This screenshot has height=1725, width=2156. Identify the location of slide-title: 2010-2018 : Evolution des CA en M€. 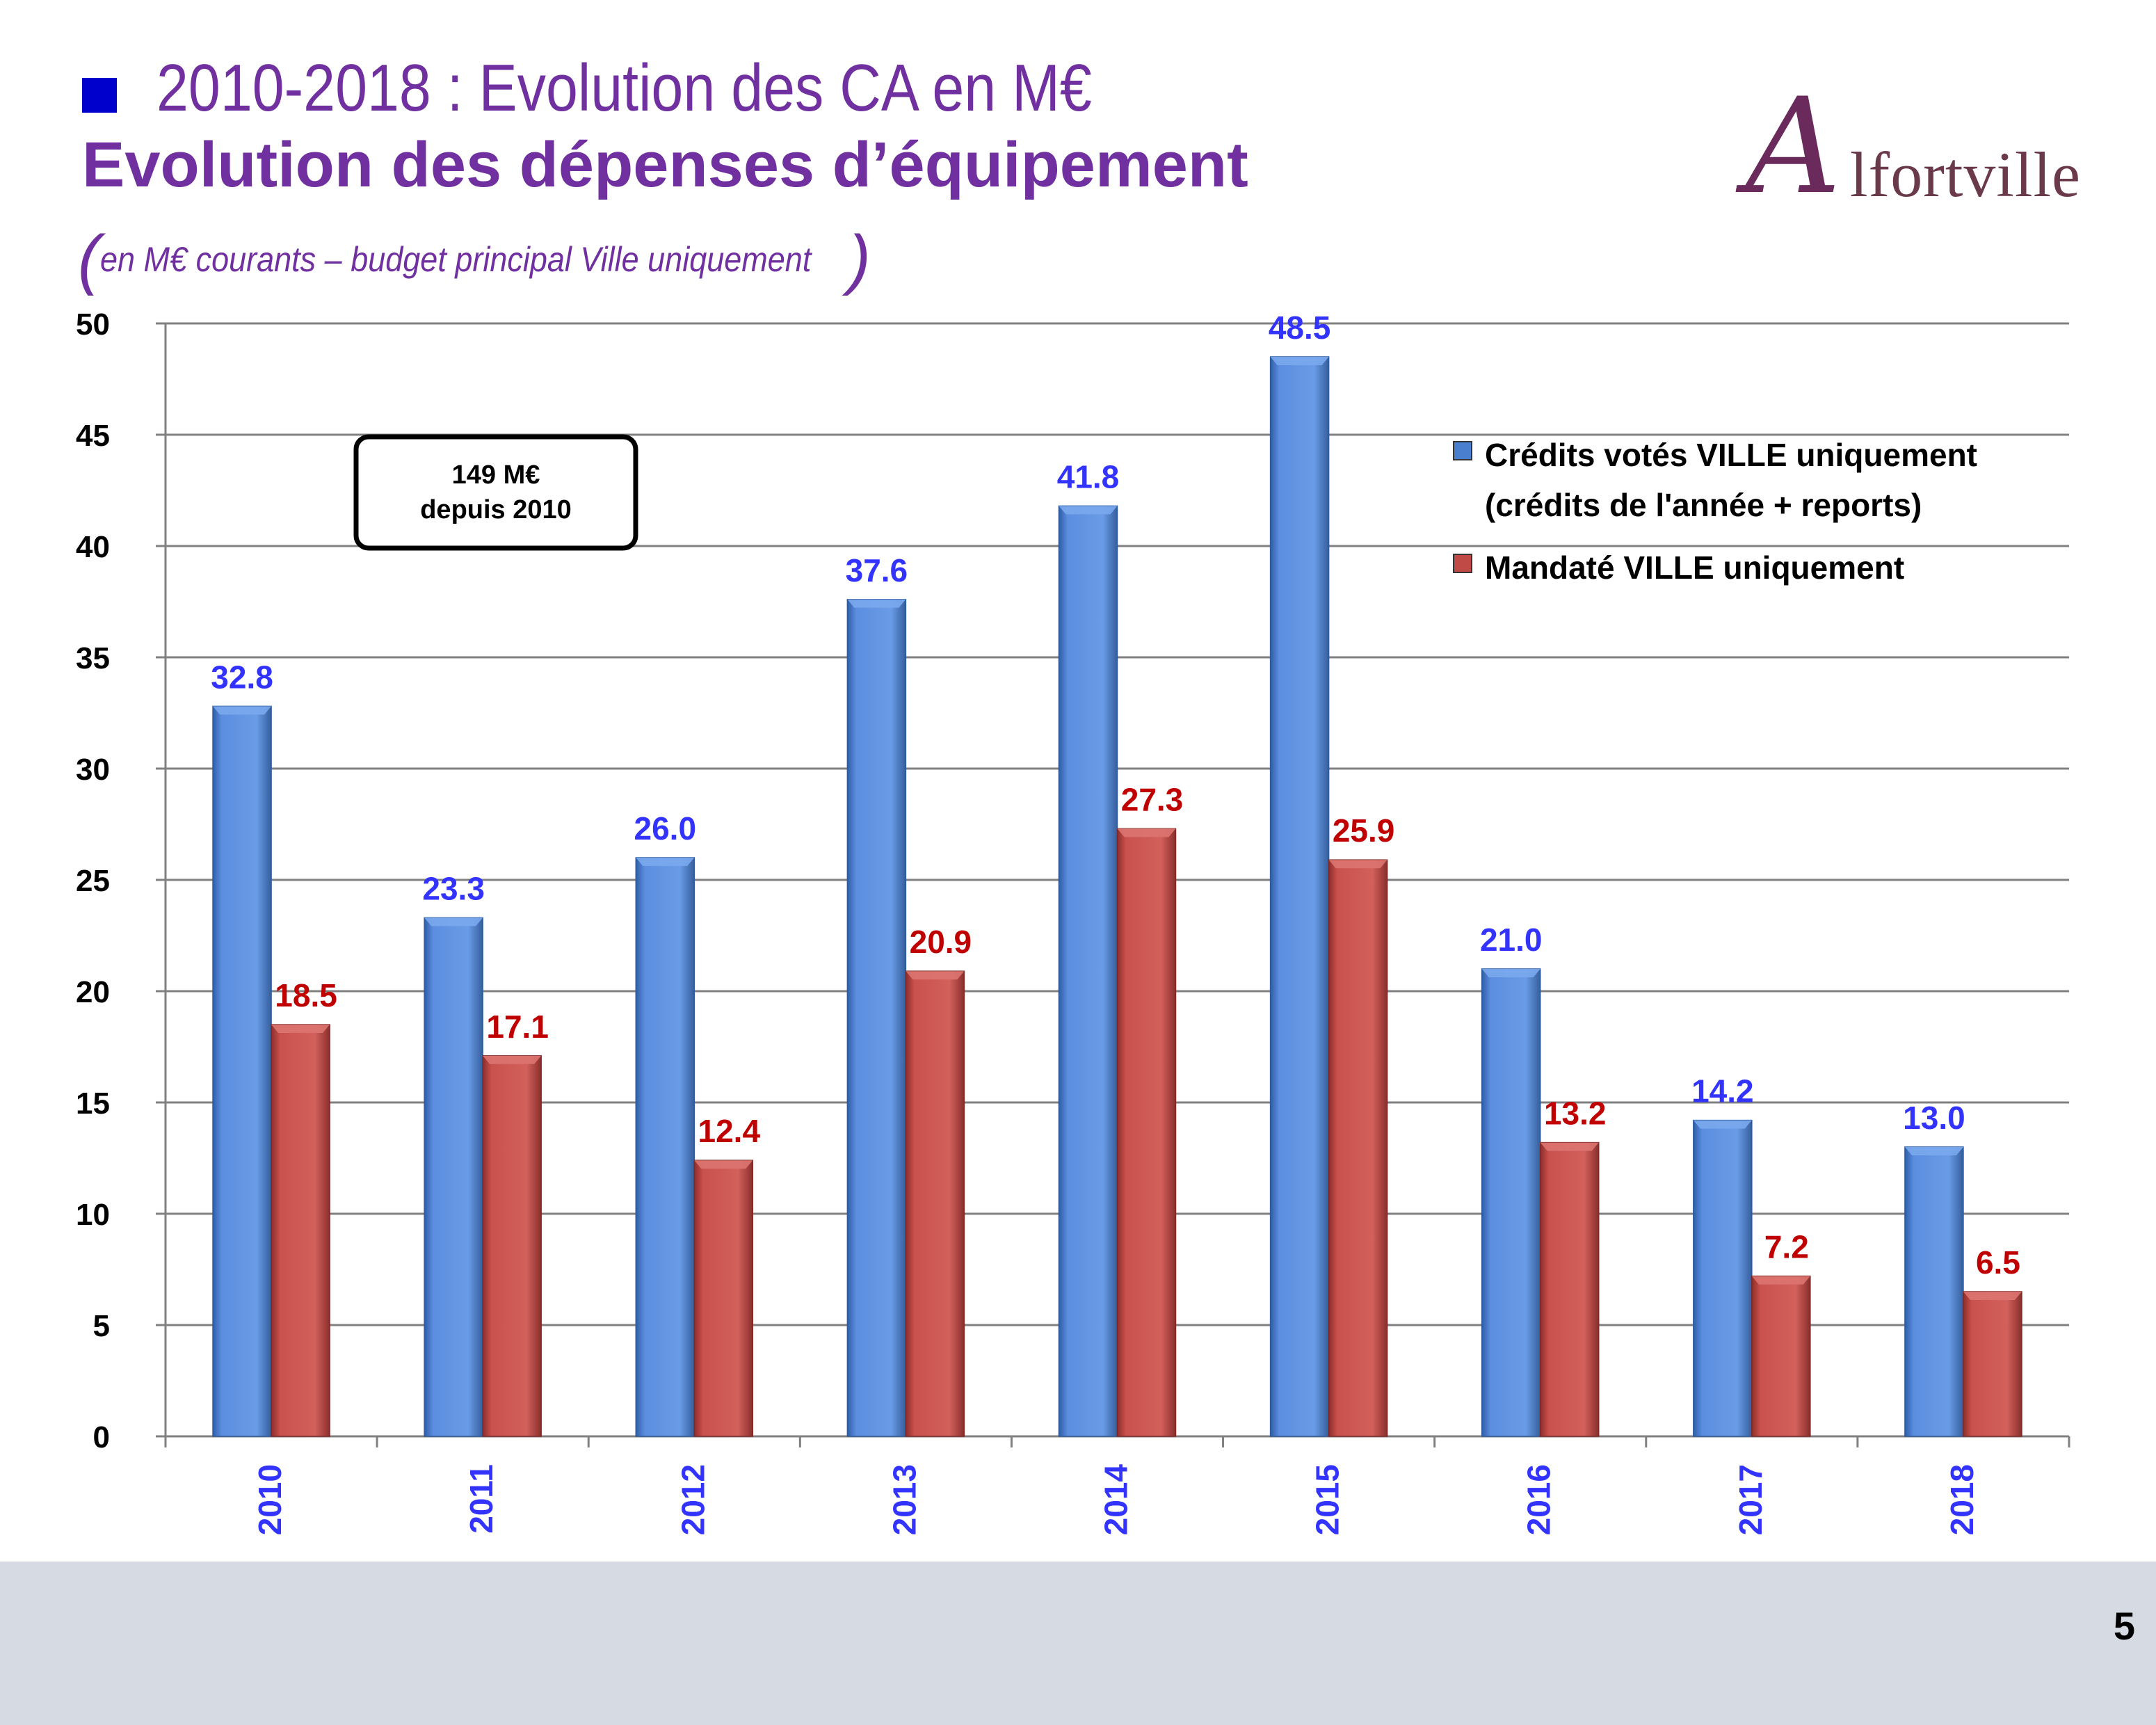
(624, 88).